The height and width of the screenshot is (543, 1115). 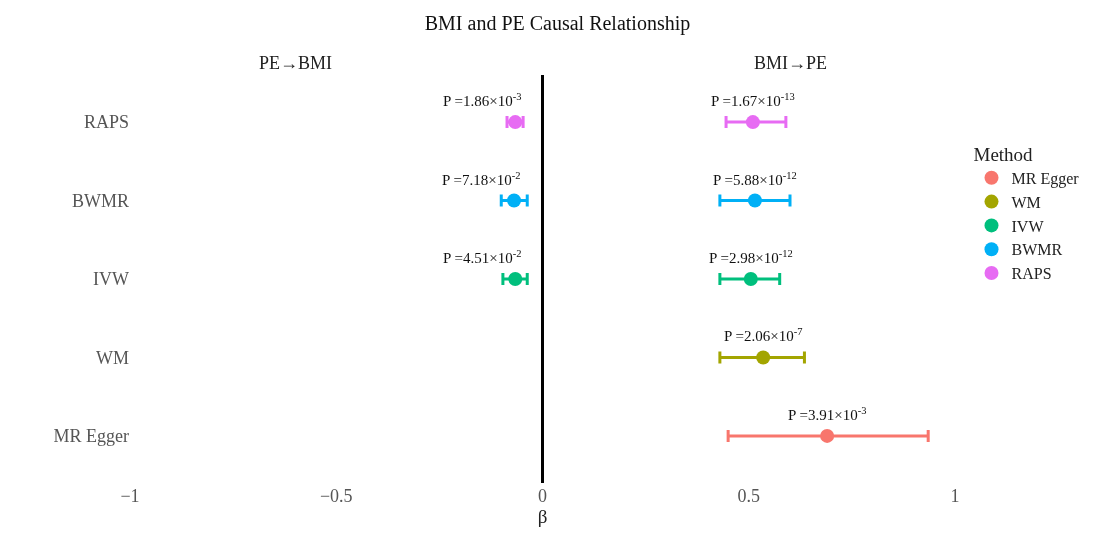 What do you see at coordinates (1037, 250) in the screenshot?
I see `legend-label: BWMR` at bounding box center [1037, 250].